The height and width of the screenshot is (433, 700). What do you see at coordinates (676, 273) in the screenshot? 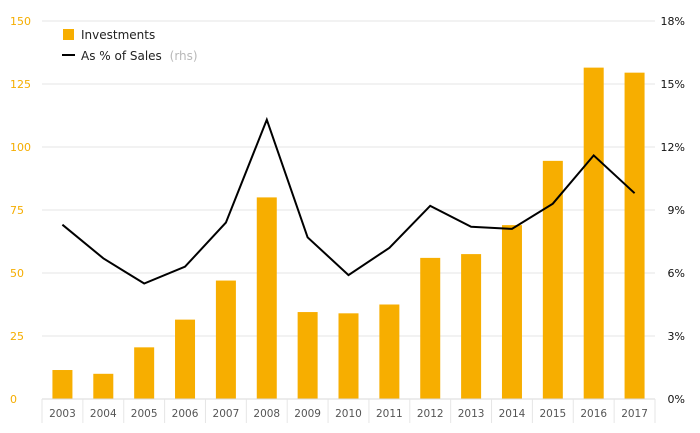
I see `right-tick-label: 6%` at bounding box center [676, 273].